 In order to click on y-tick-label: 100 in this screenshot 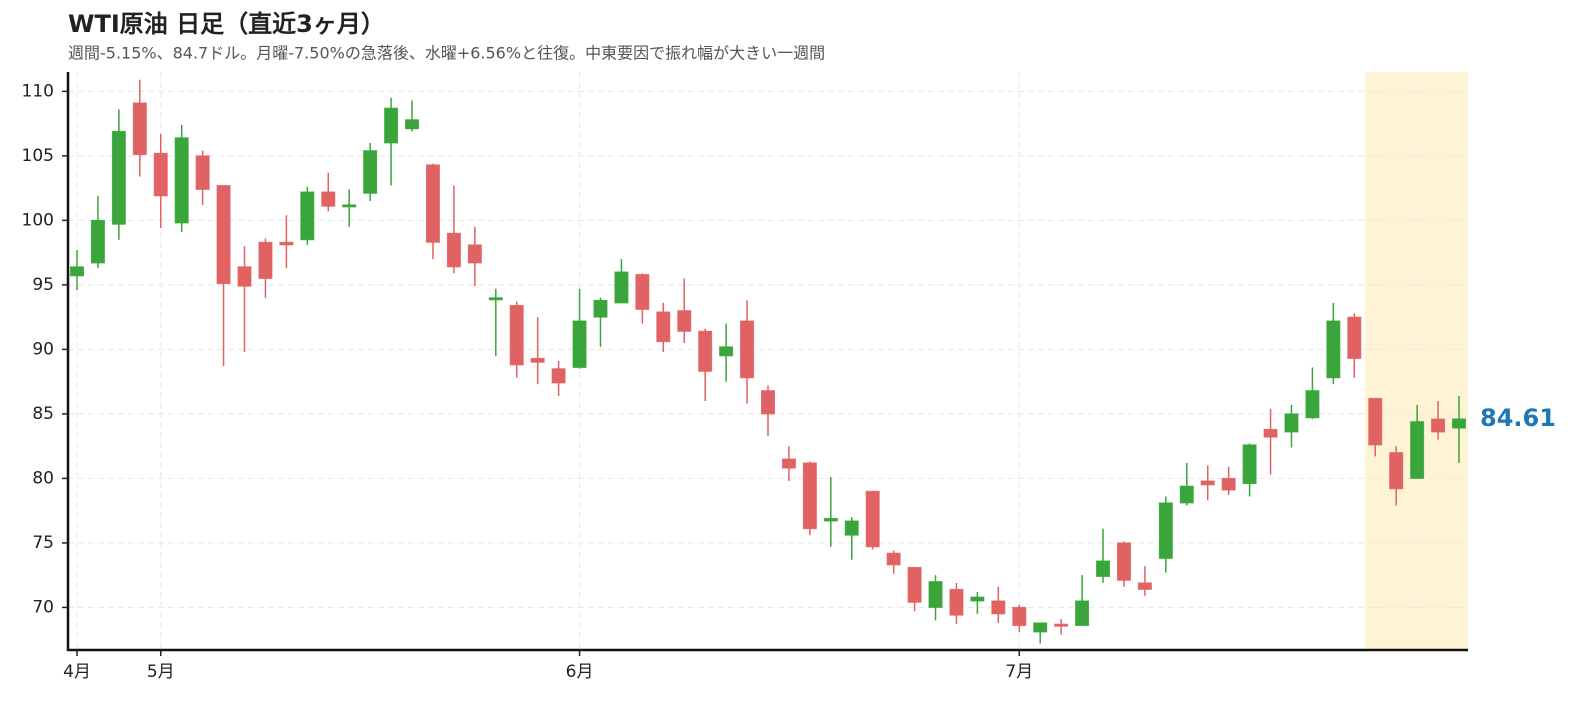, I will do `click(38, 220)`.